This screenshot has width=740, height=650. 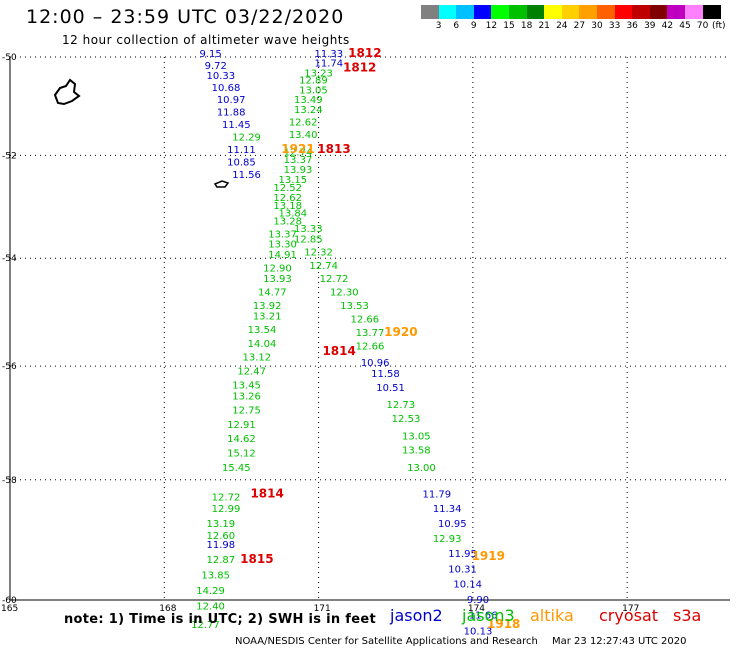 What do you see at coordinates (597, 26) in the screenshot?
I see `color-scale-label: 30` at bounding box center [597, 26].